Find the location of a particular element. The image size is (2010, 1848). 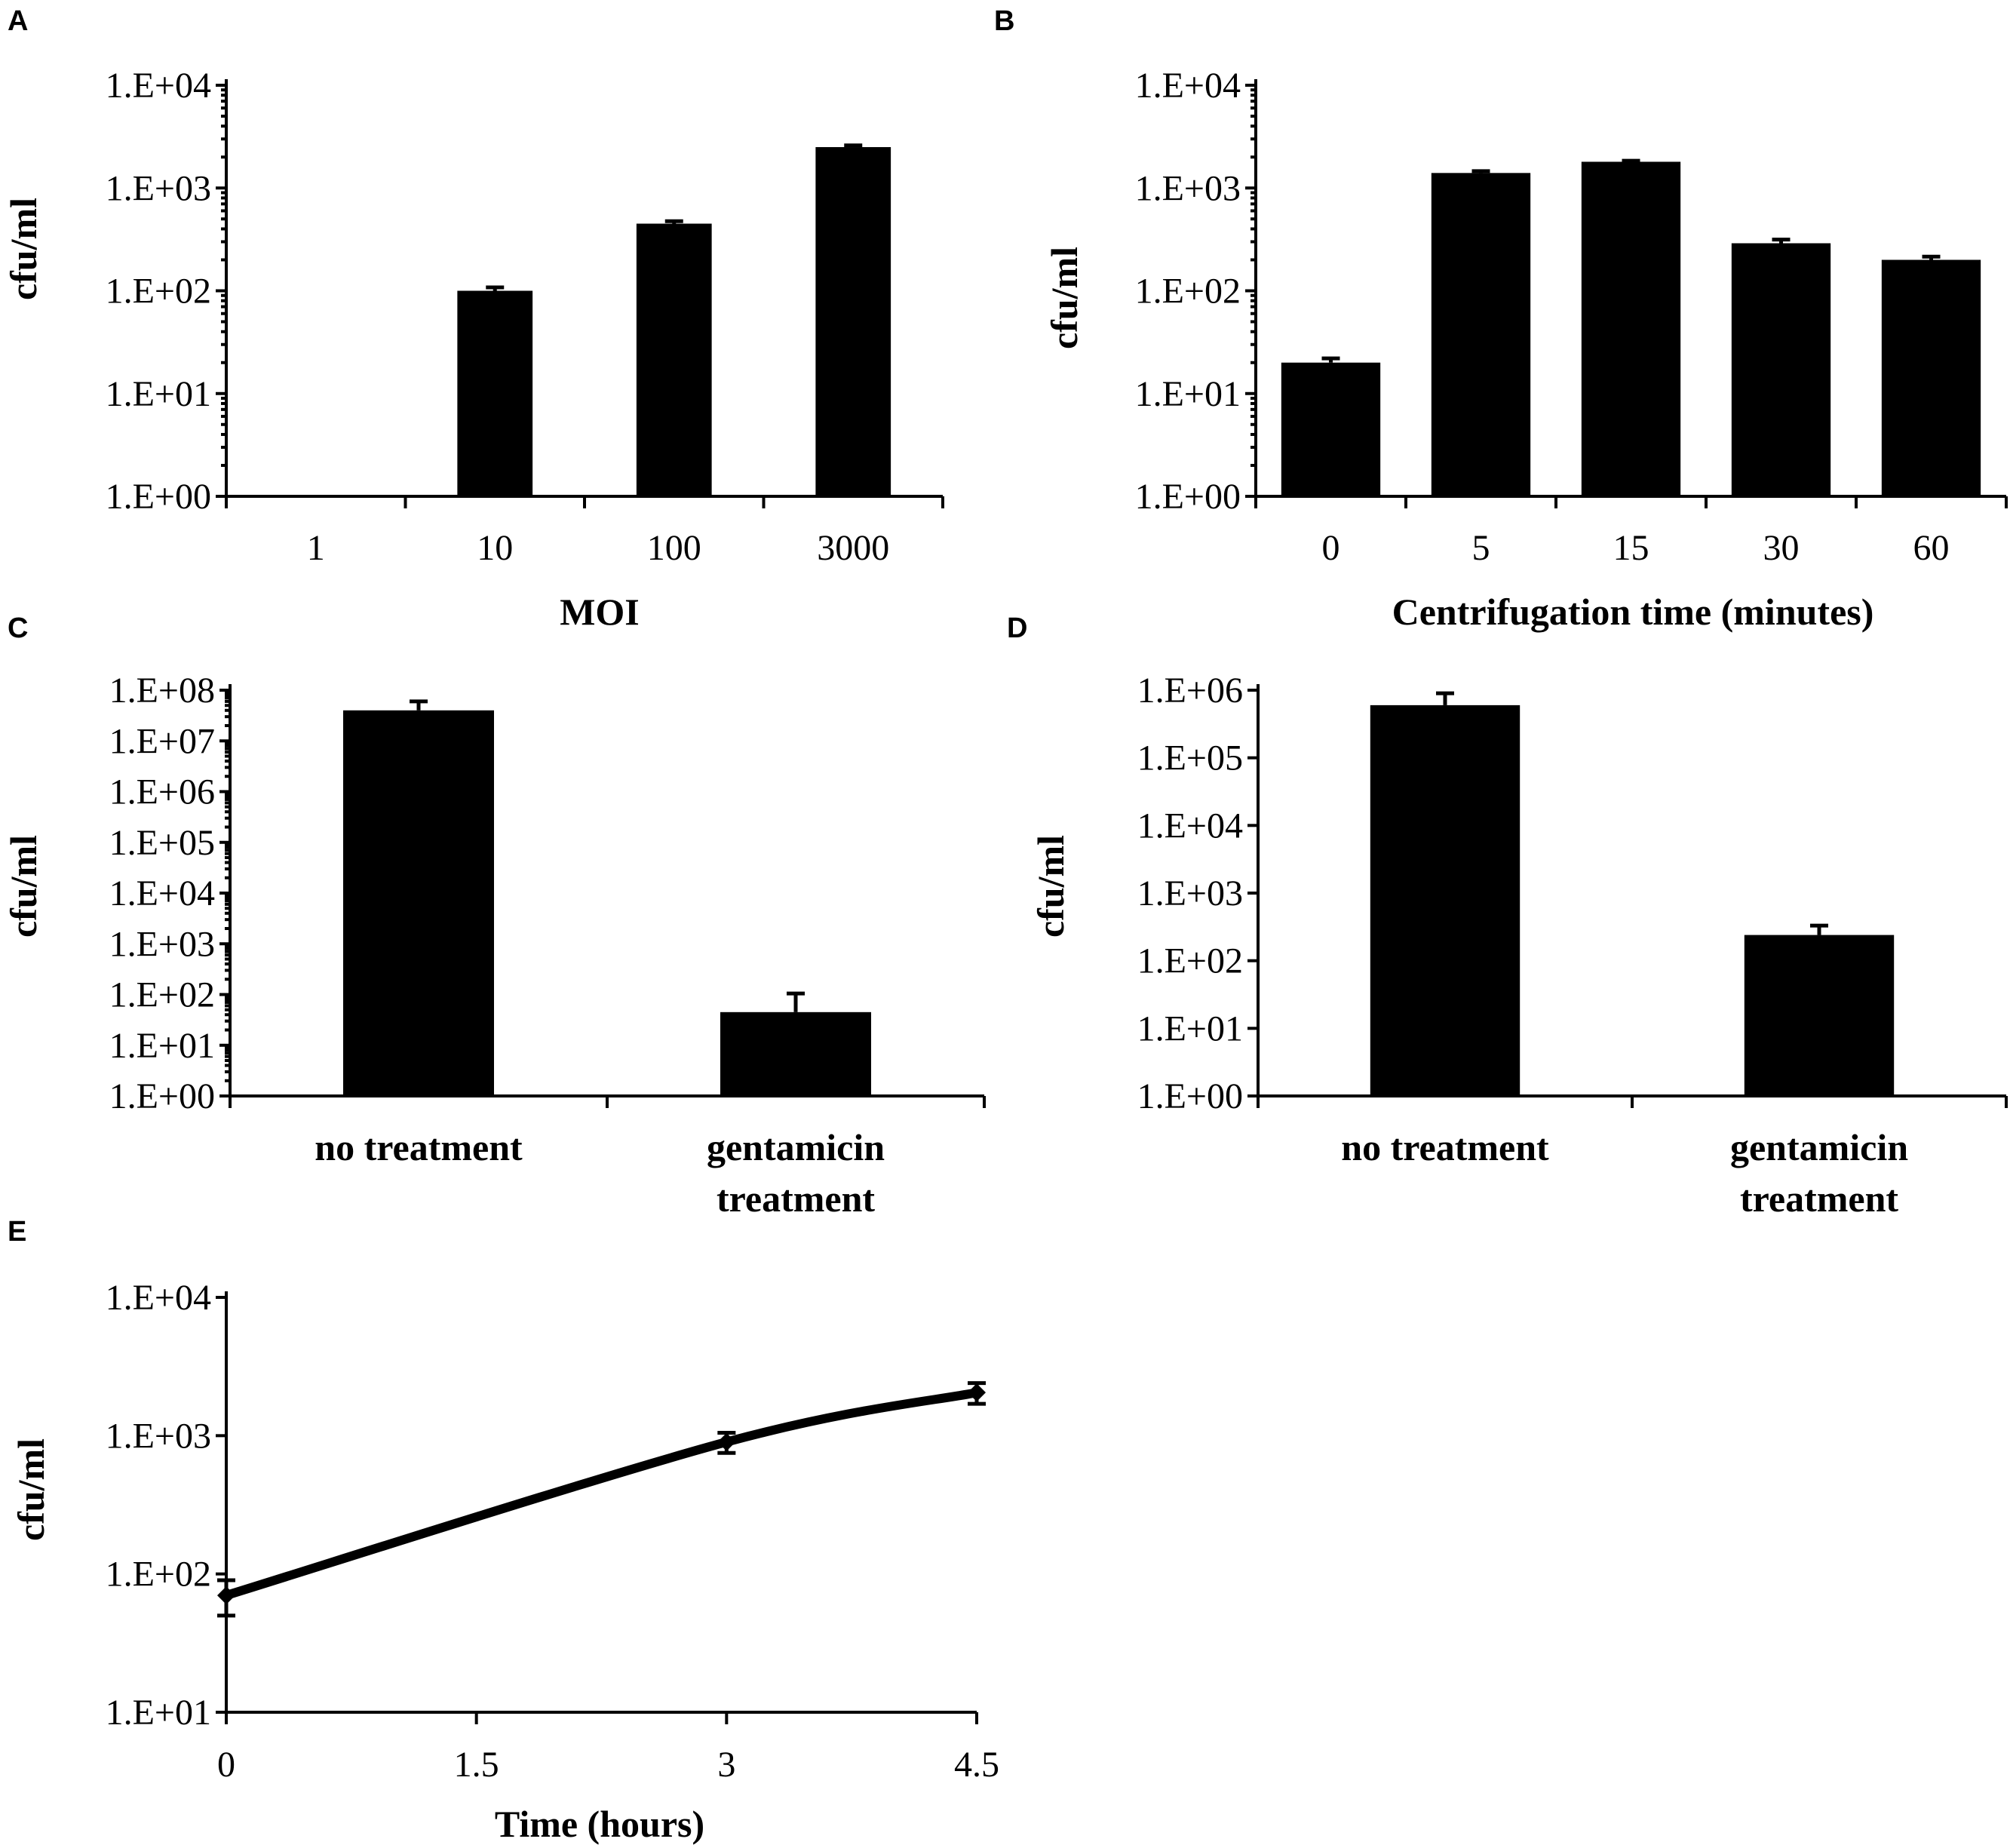

x-category-label: 3000 is located at coordinates (853, 548).